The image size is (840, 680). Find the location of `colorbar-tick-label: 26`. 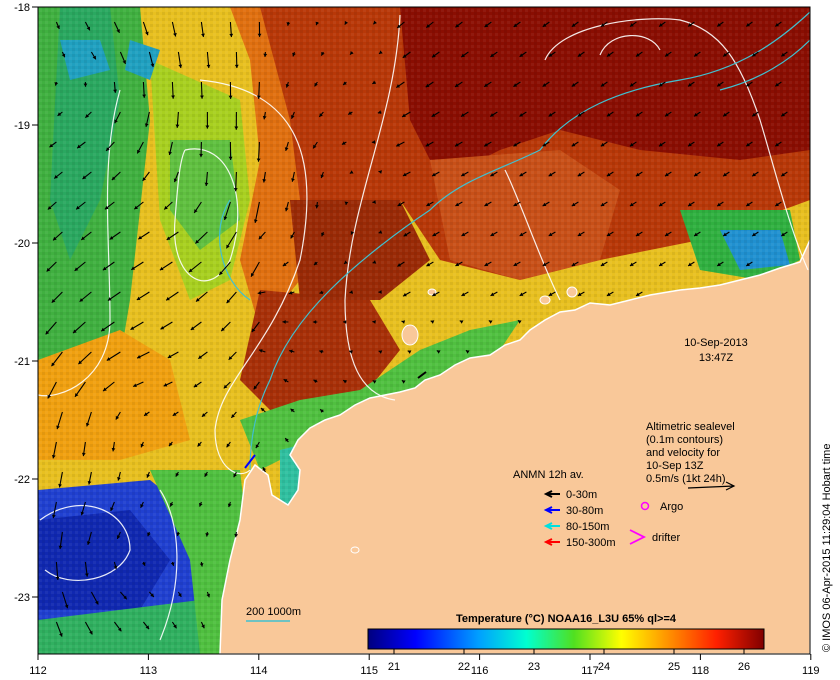

colorbar-tick-label: 26 is located at coordinates (744, 667).